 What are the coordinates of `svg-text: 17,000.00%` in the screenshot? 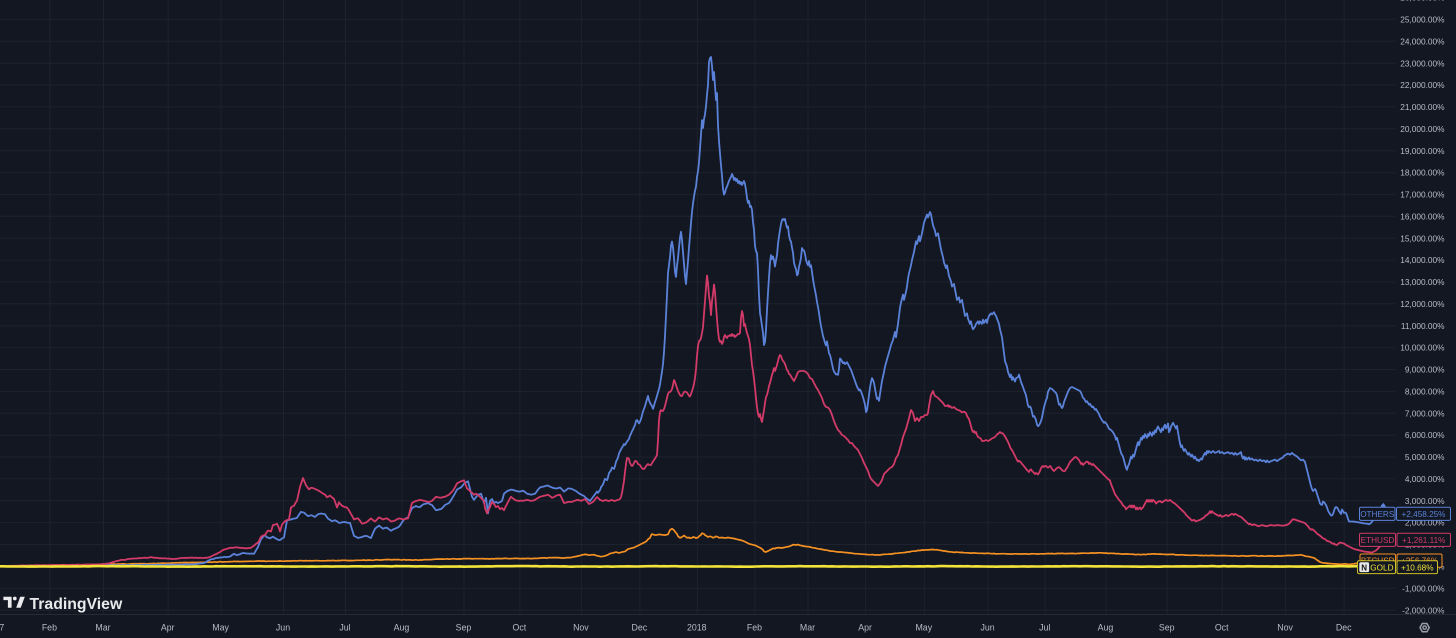 It's located at (1422, 195).